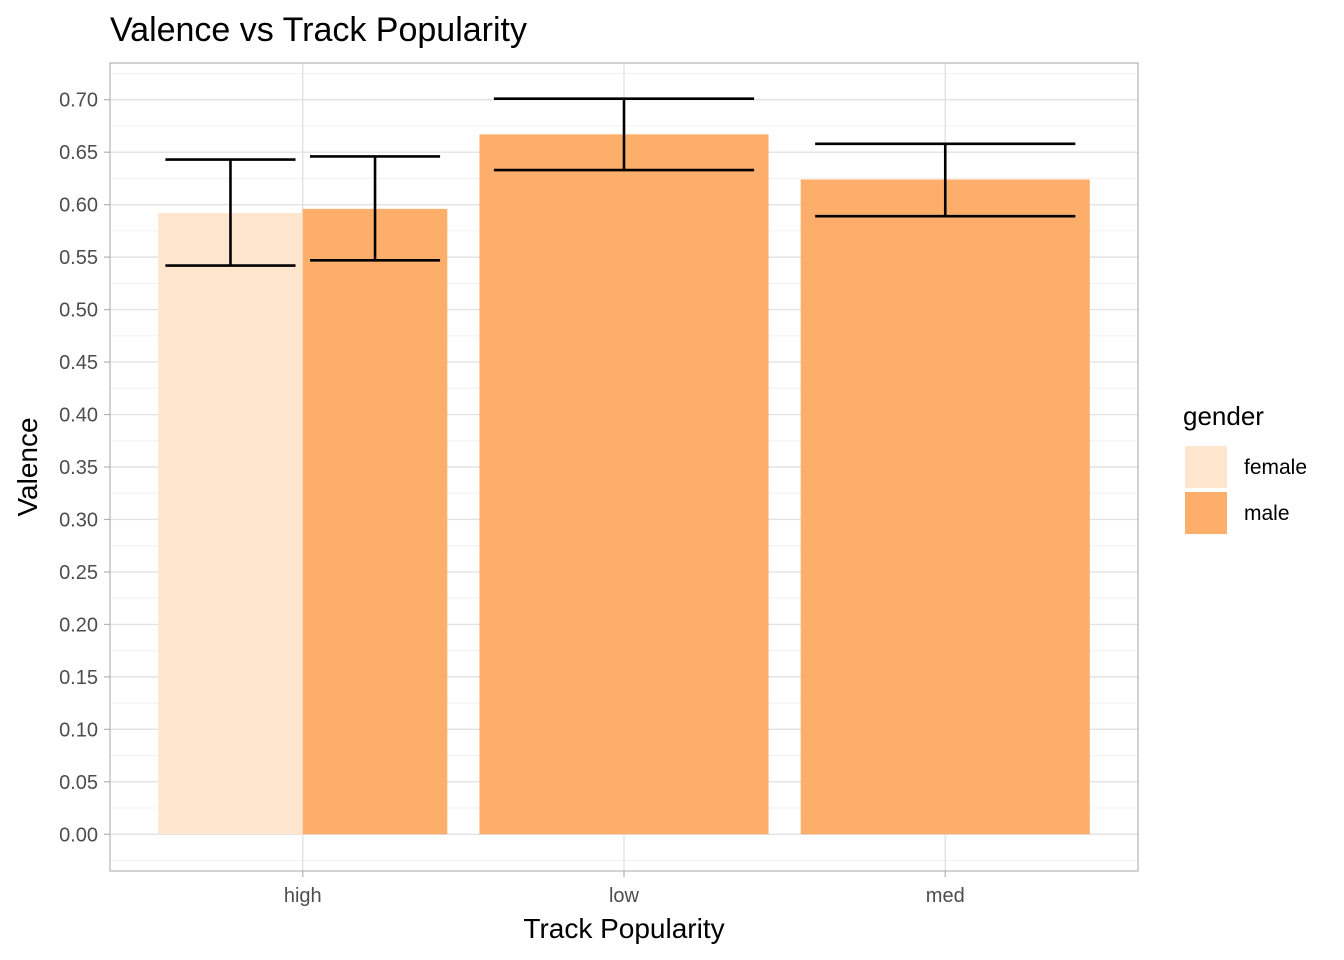 Image resolution: width=1344 pixels, height=960 pixels. I want to click on errorbar-high-female, so click(230, 212).